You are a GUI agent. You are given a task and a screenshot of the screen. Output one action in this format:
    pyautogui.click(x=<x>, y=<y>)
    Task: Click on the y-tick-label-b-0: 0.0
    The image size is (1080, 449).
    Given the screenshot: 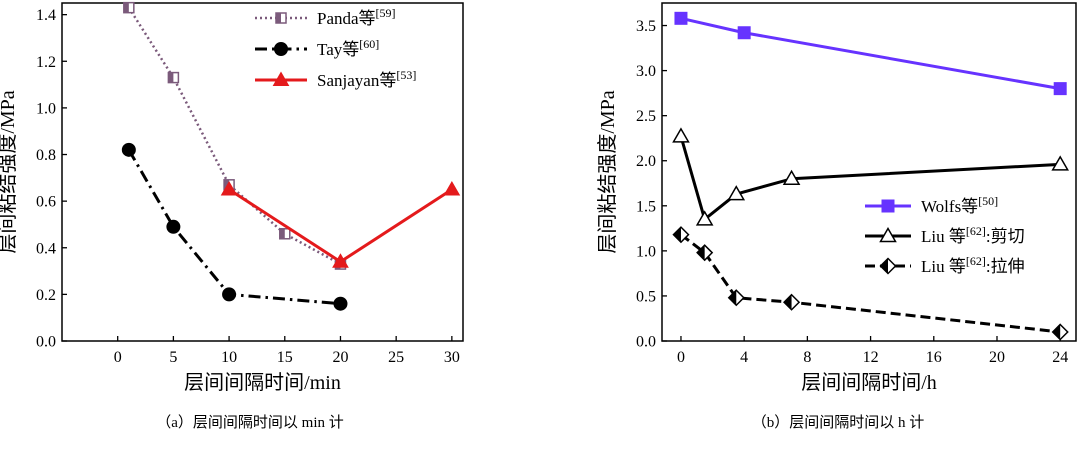 What is the action you would take?
    pyautogui.click(x=646, y=342)
    